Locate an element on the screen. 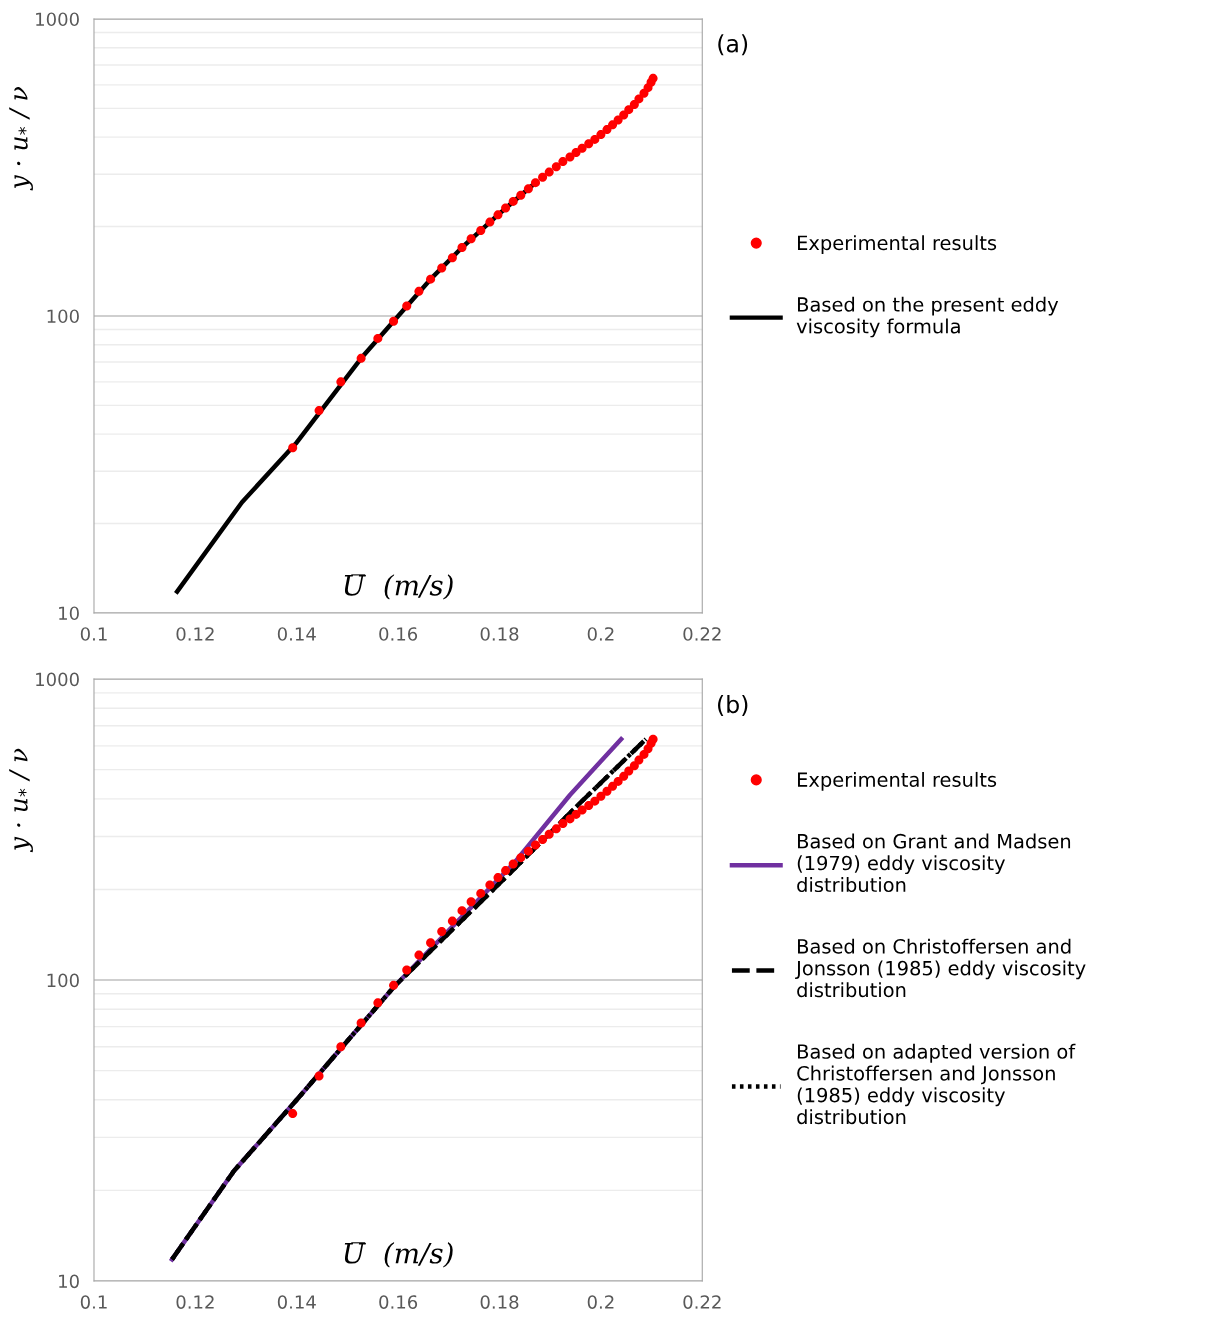  text: (a) is located at coordinates (733, 45).